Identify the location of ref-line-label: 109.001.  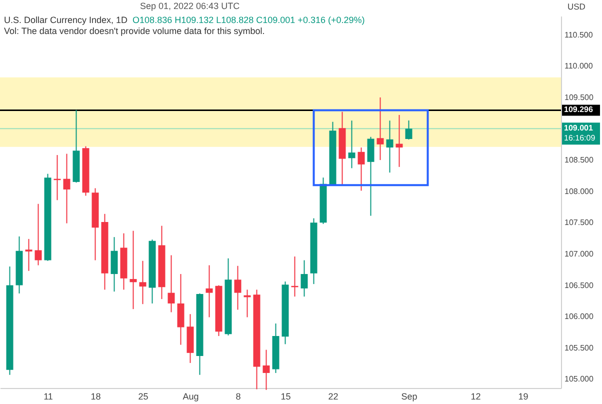
(579, 128).